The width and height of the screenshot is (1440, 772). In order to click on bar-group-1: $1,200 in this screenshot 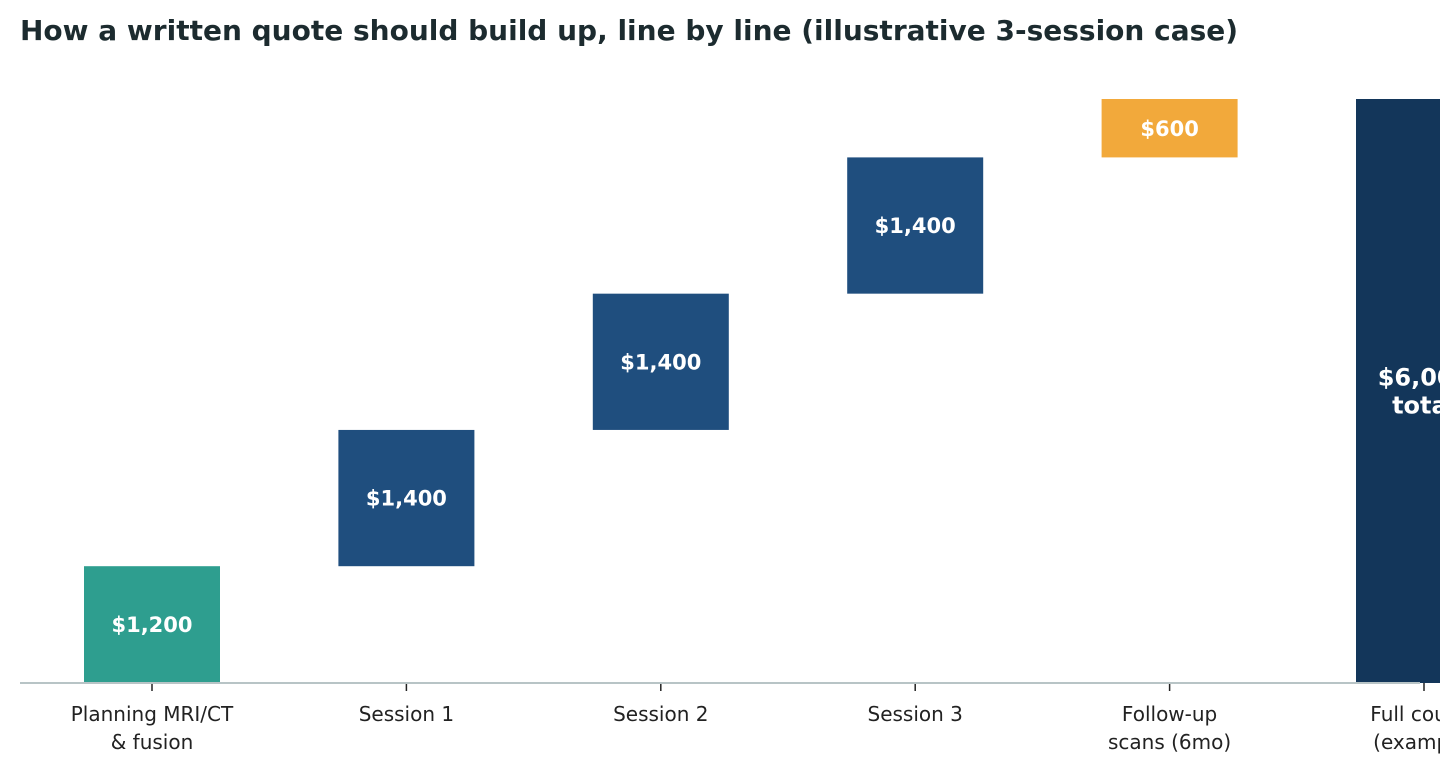, I will do `click(152, 624)`.